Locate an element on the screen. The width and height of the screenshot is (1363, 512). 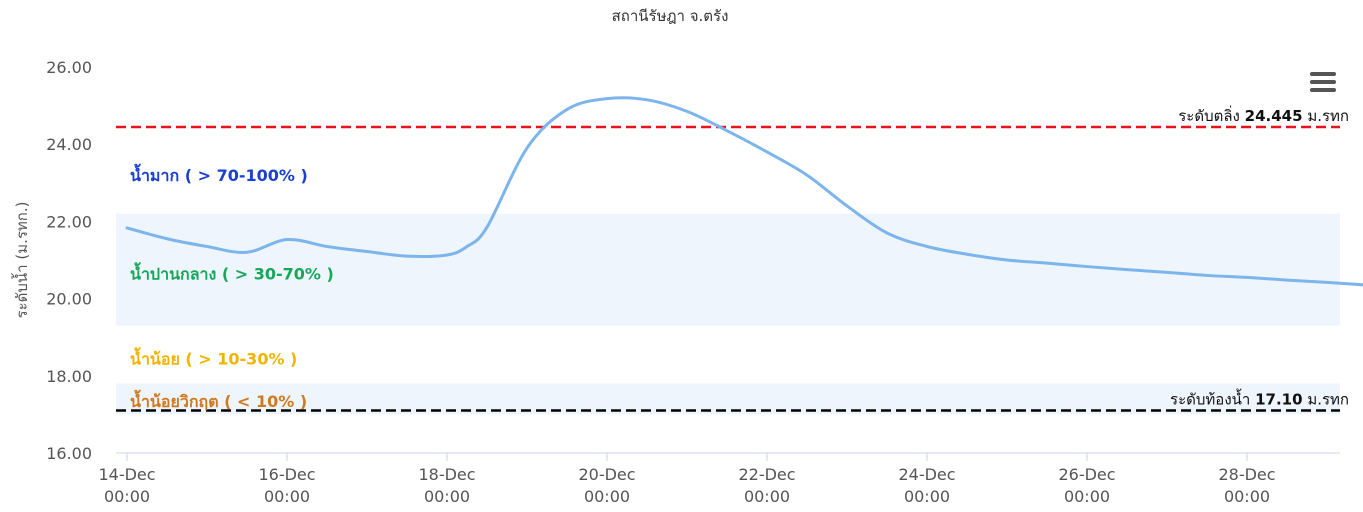
chart-title: สถานีรัษฎา จ.ตรัง is located at coordinates (670, 16).